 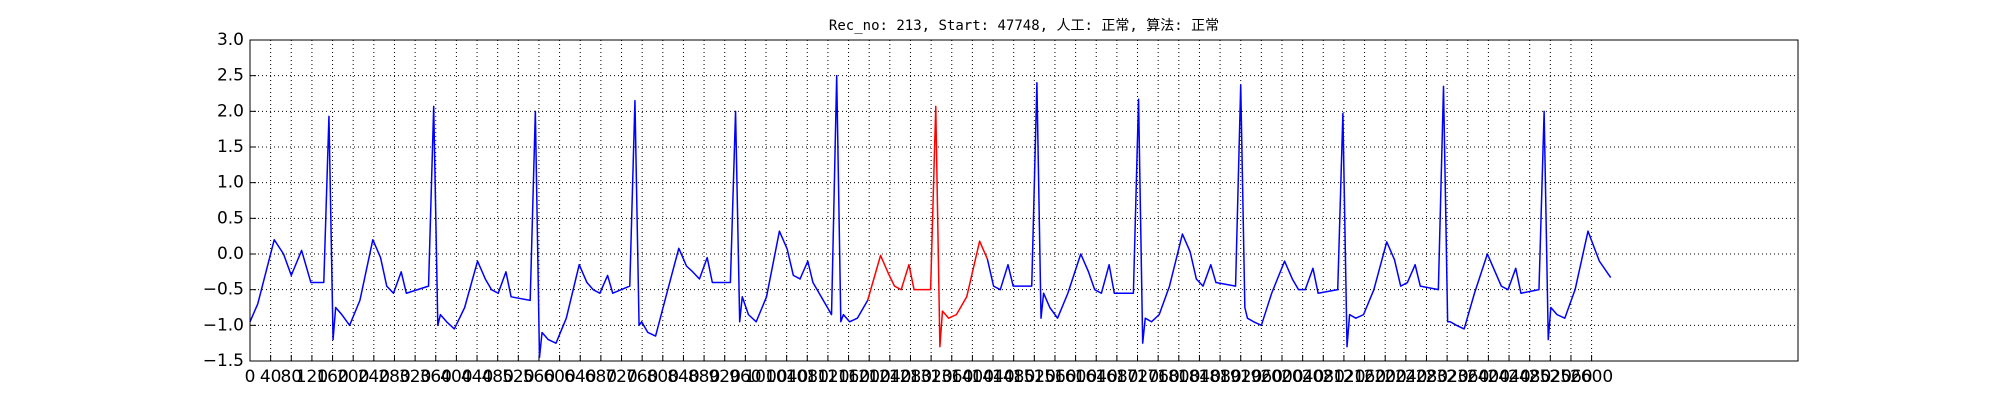 I want to click on x-tick-label: 1160, so click(x=848, y=377).